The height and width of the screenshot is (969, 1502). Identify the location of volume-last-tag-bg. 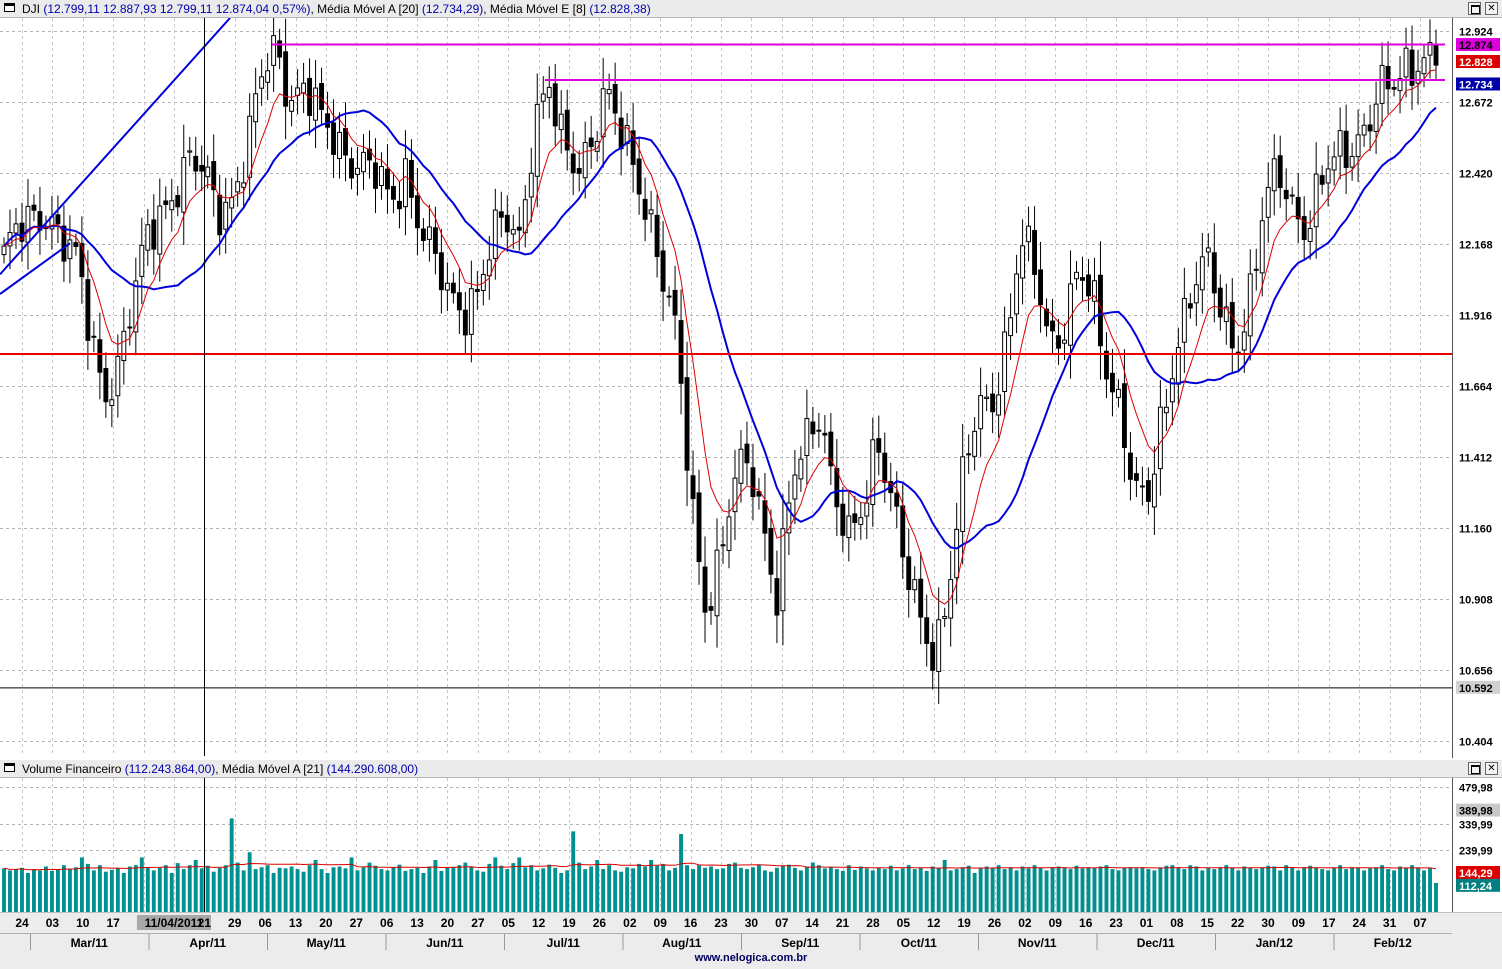
(1478, 885).